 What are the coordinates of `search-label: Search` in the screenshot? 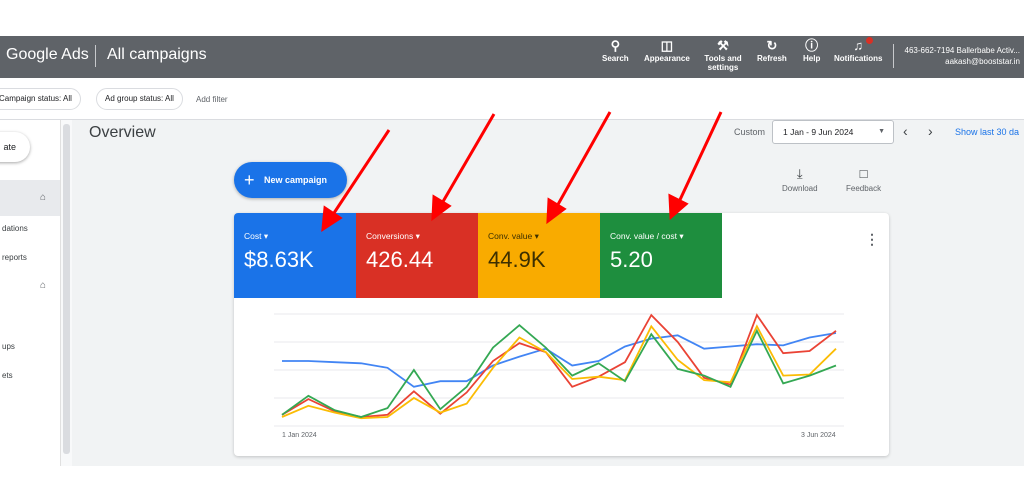 It's located at (615, 58).